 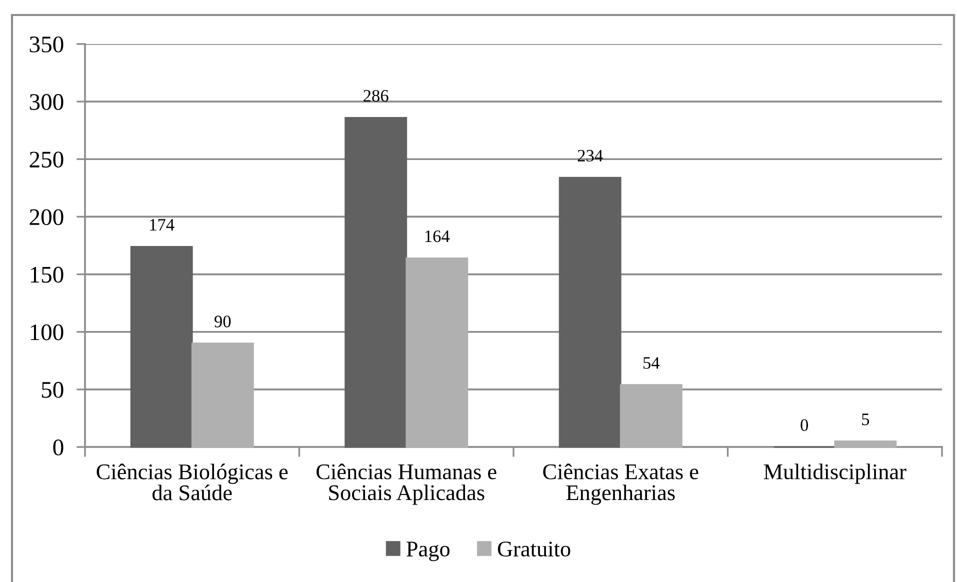 What do you see at coordinates (651, 363) in the screenshot?
I see `data-label: 54` at bounding box center [651, 363].